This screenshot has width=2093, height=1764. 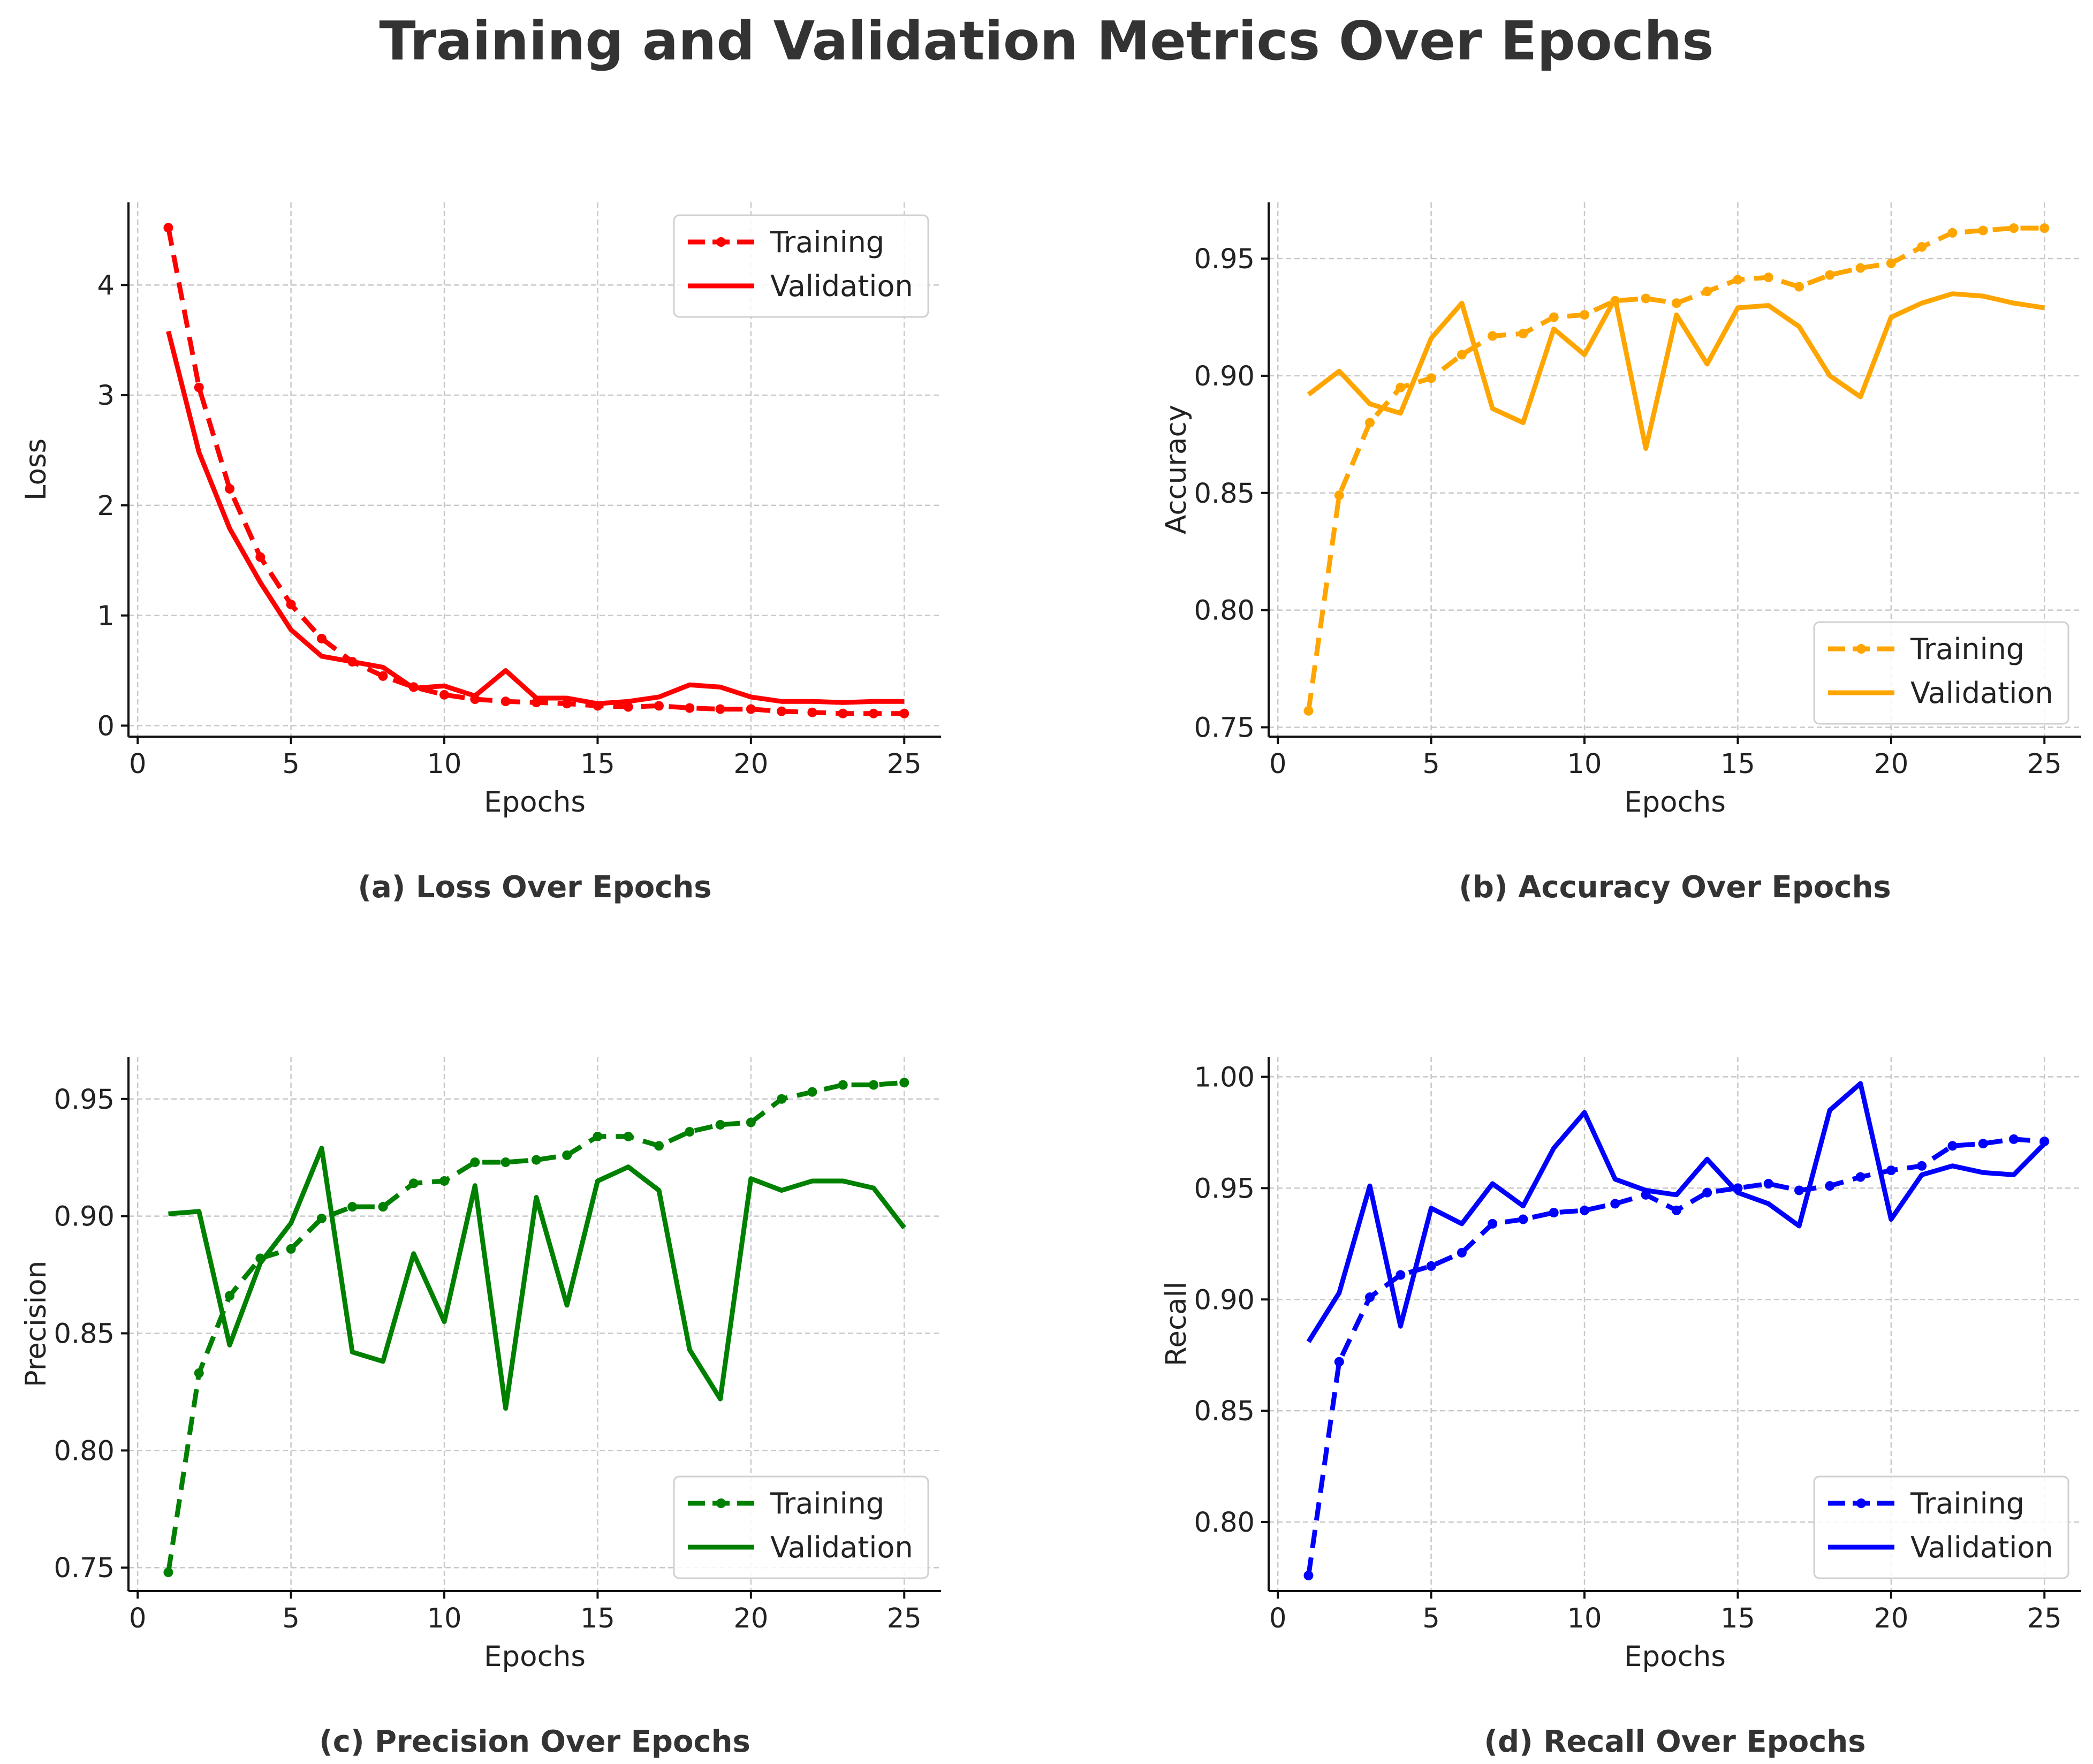 What do you see at coordinates (106, 396) in the screenshot?
I see `y-tick-label: 3` at bounding box center [106, 396].